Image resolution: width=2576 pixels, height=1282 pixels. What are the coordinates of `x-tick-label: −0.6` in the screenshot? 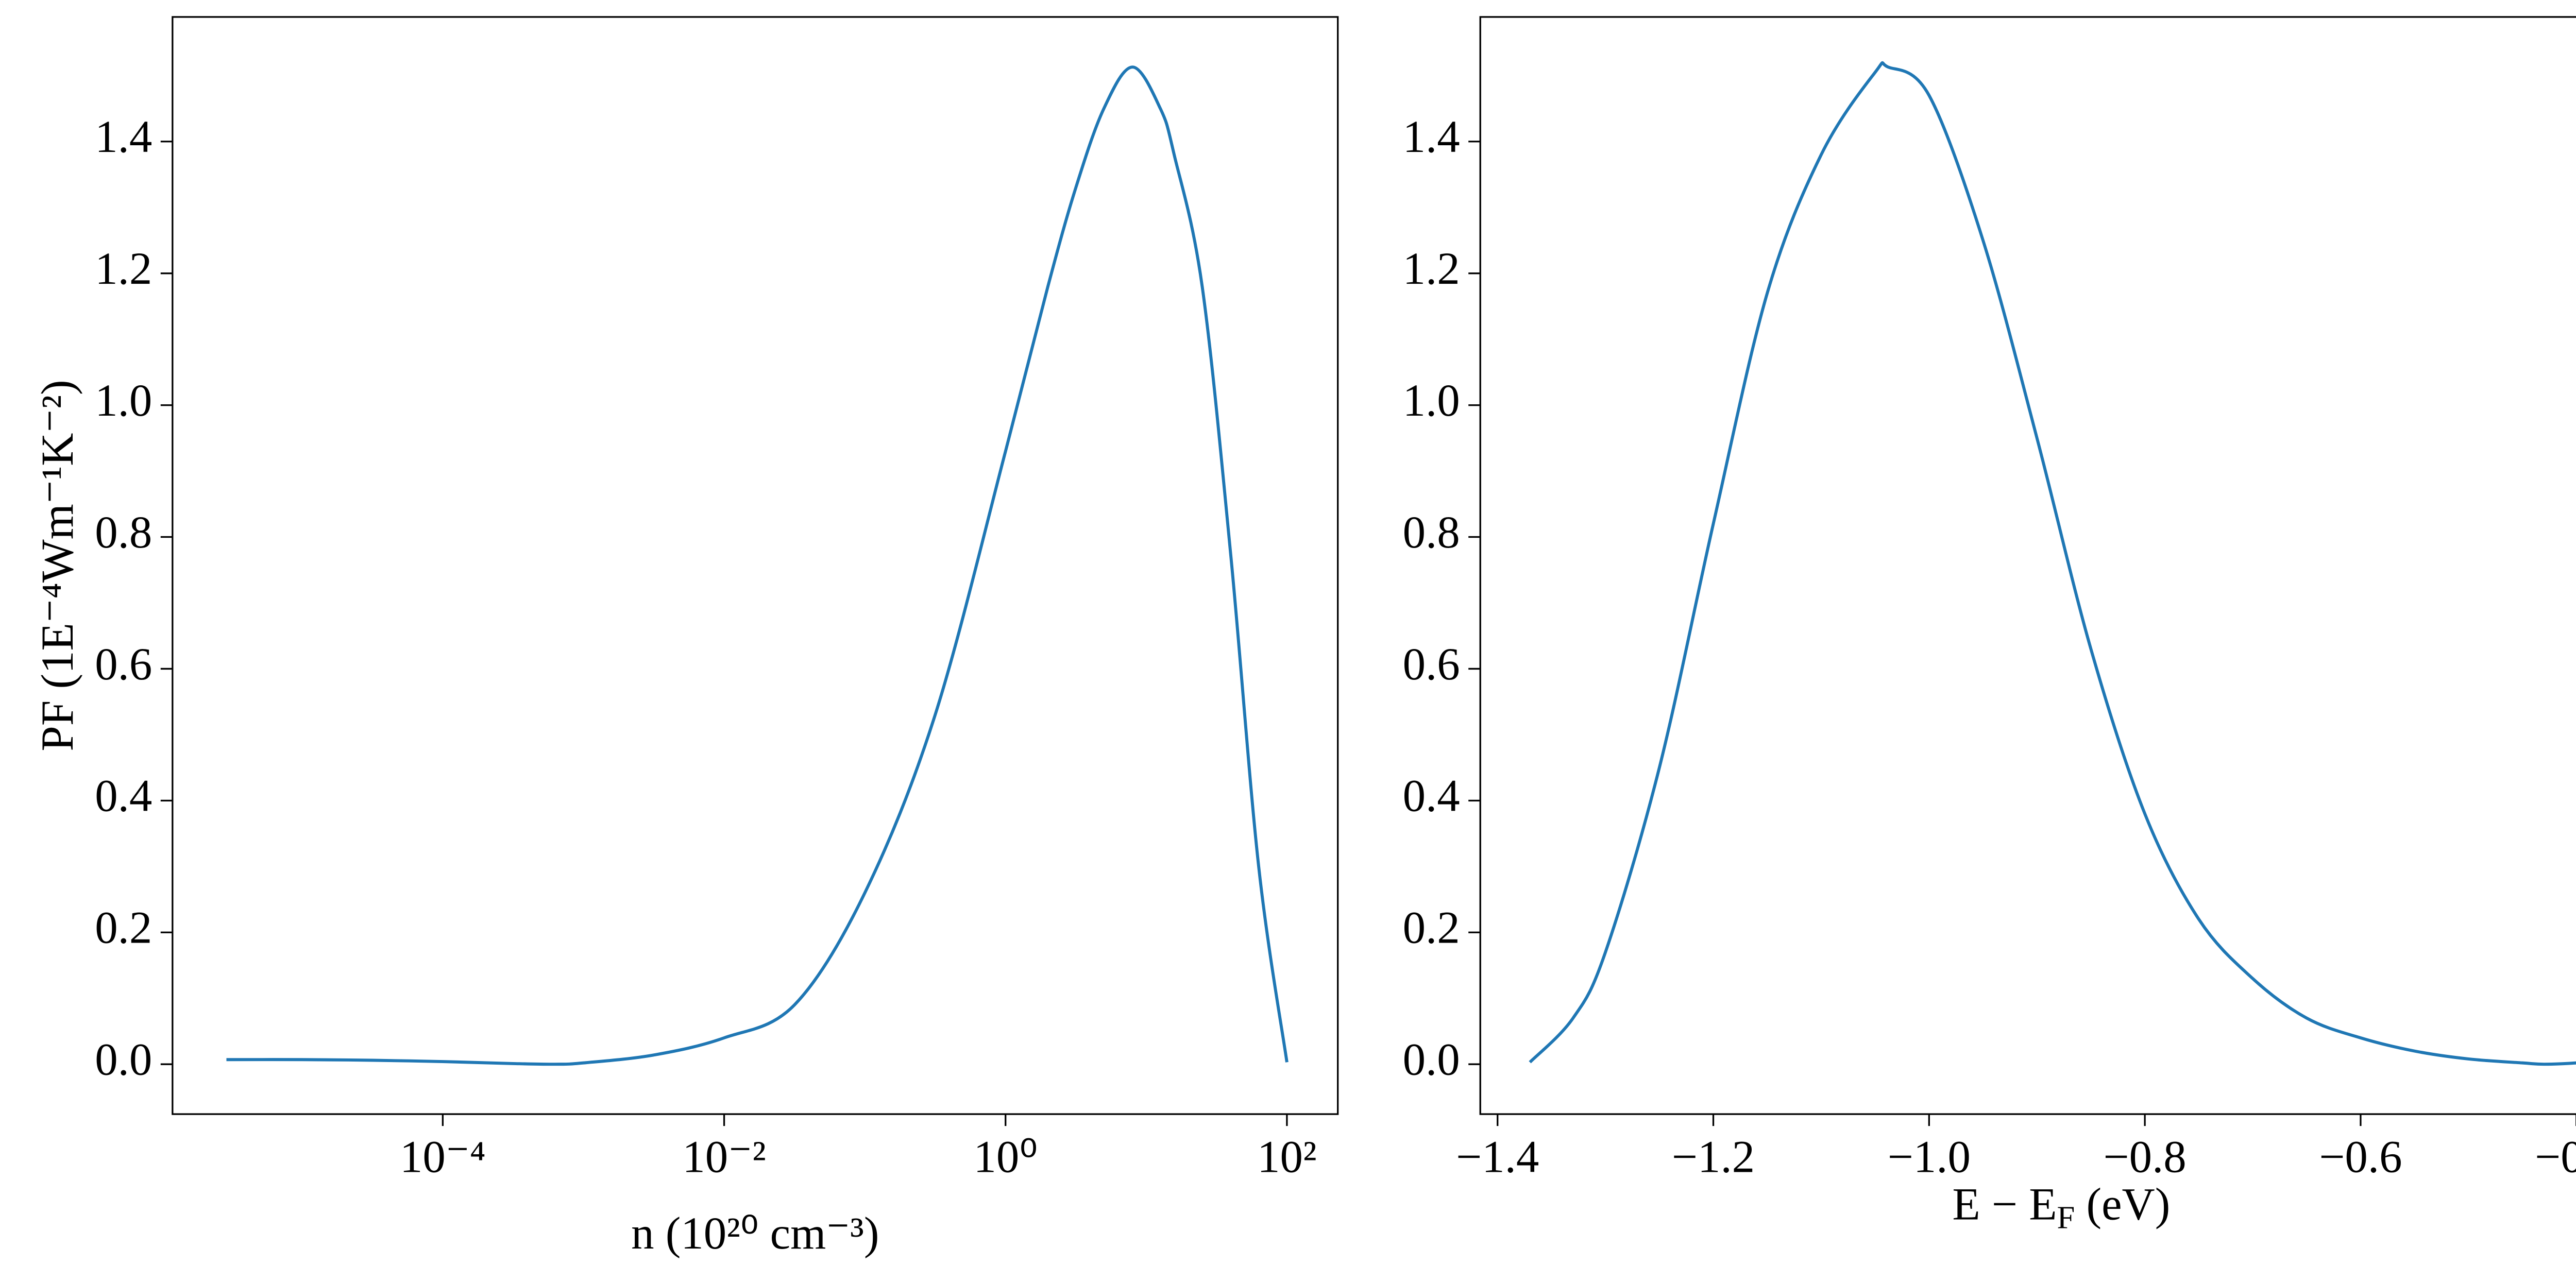 It's located at (2360, 1157).